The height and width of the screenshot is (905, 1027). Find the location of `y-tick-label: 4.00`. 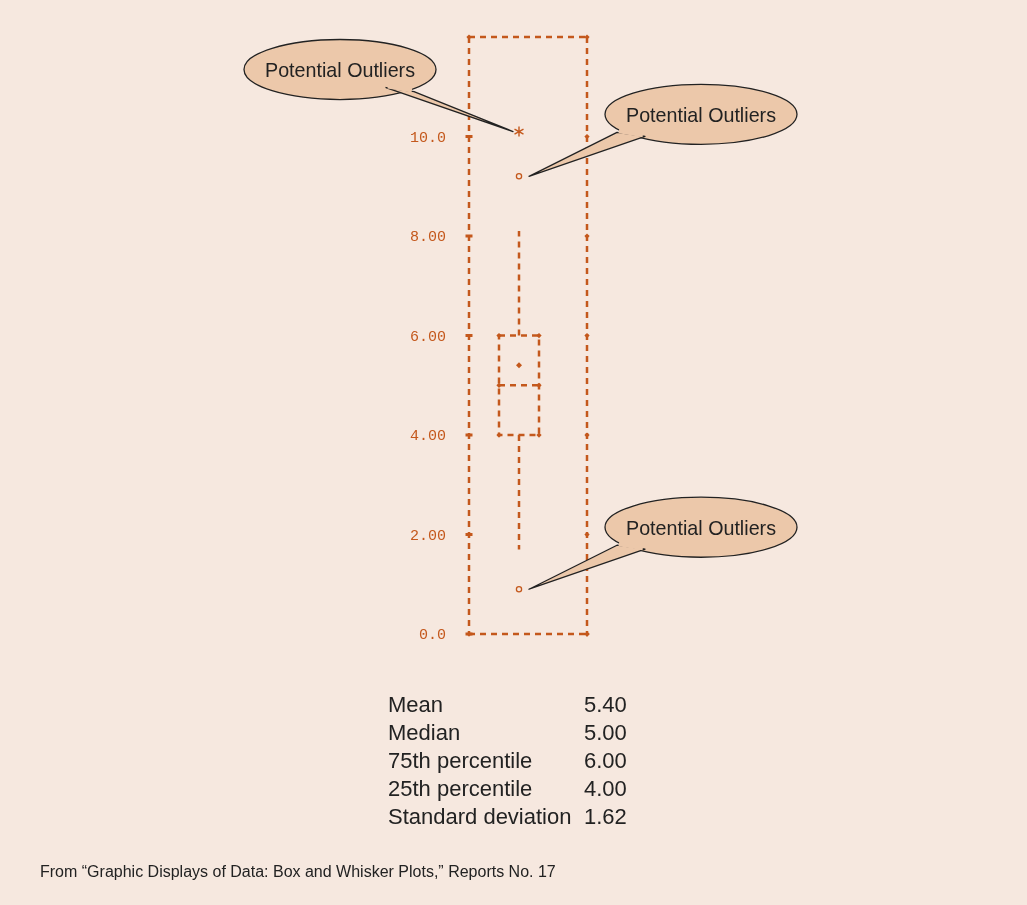

y-tick-label: 4.00 is located at coordinates (427, 437).